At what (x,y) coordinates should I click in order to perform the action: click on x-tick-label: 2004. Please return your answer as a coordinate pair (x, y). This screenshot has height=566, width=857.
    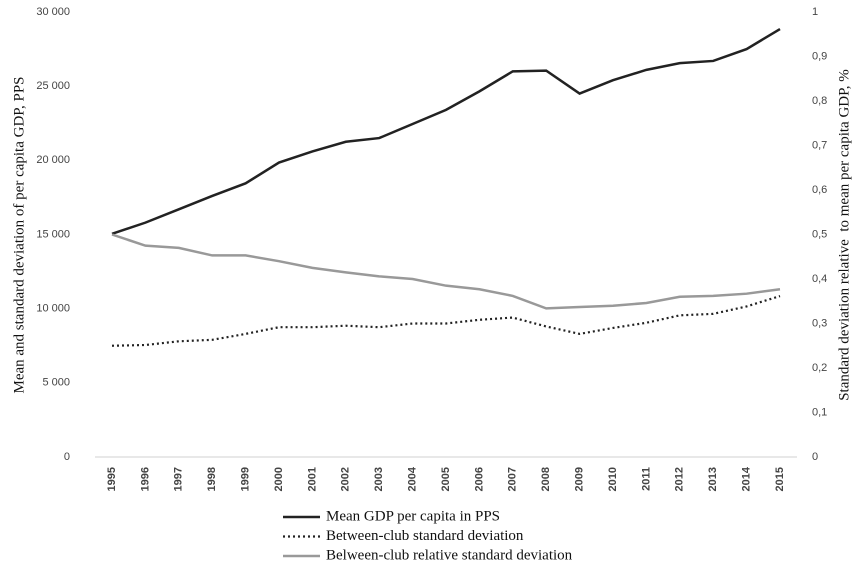
    Looking at the image, I should click on (413, 478).